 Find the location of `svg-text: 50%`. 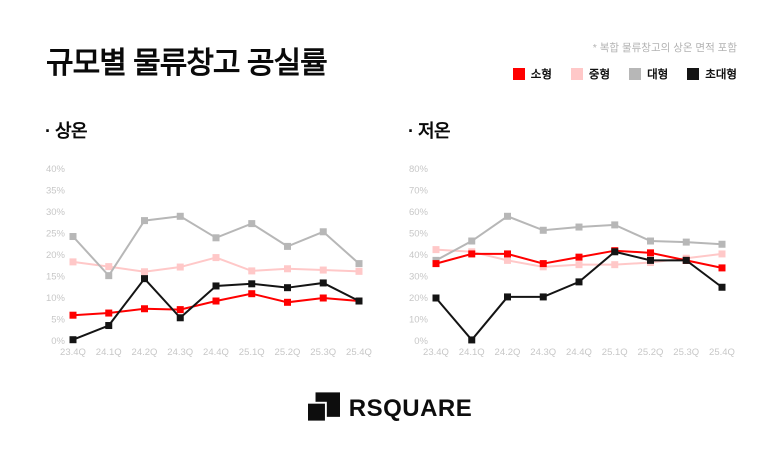

svg-text: 50% is located at coordinates (419, 234).